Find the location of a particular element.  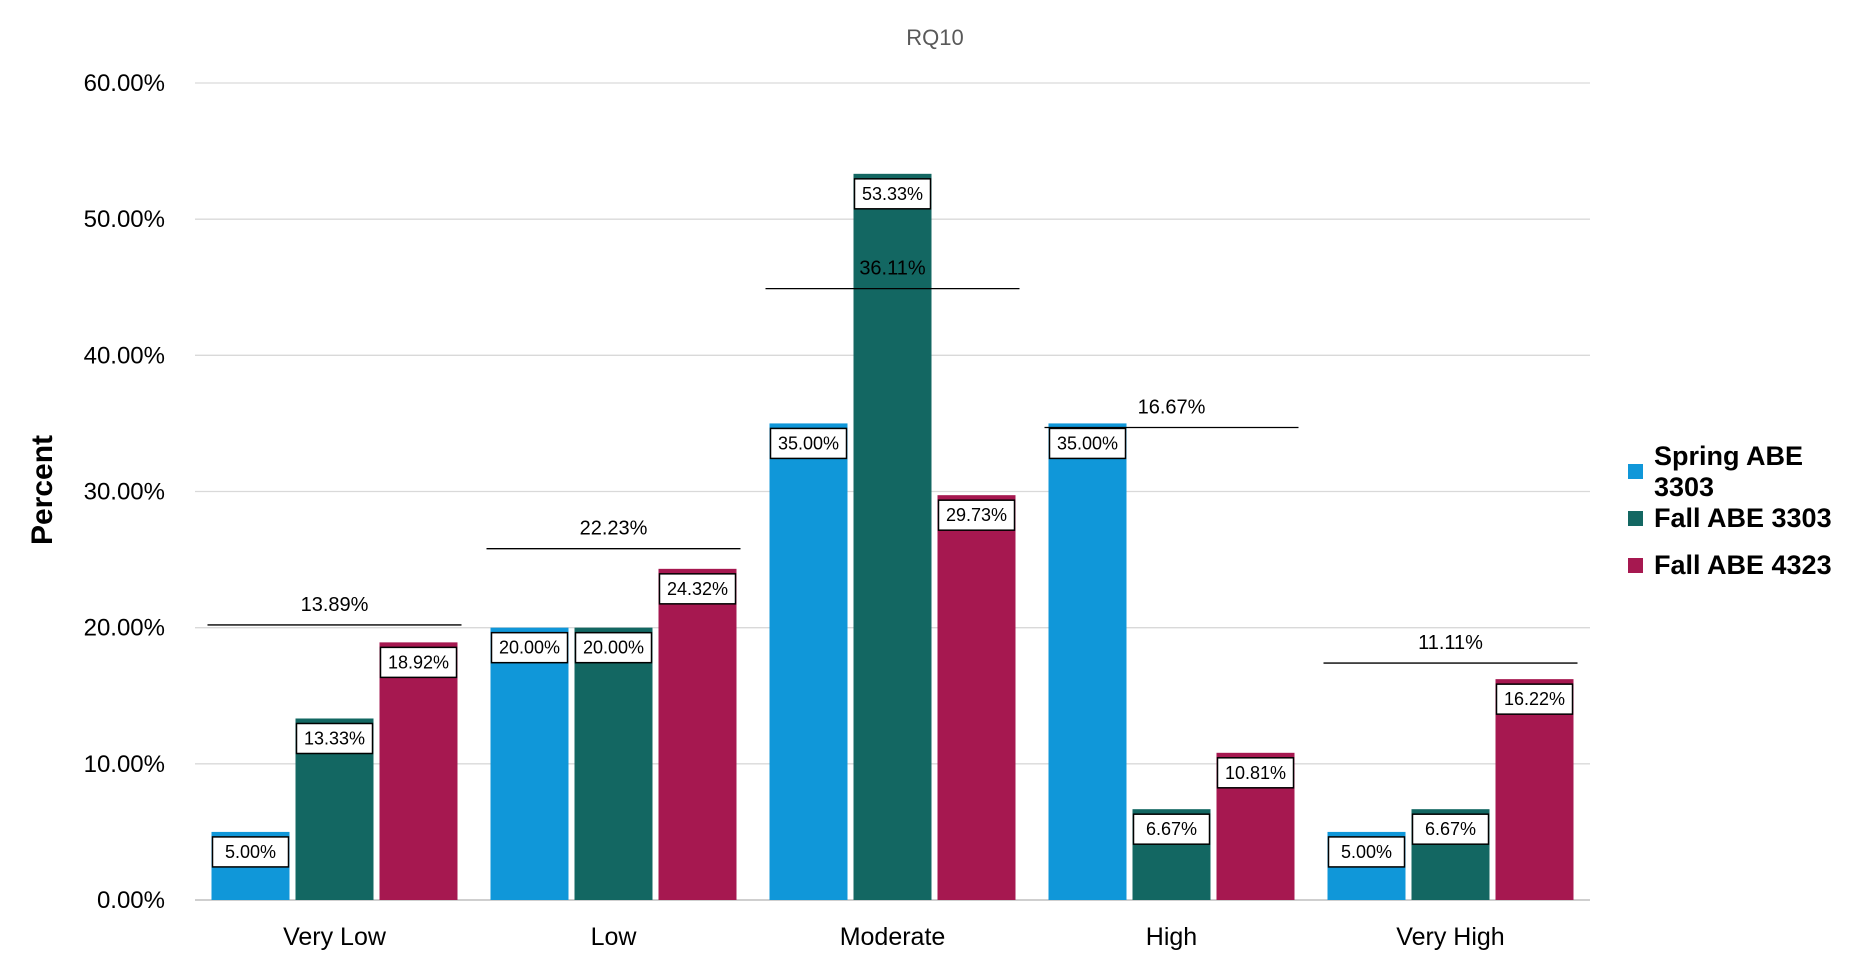

y-tick-label: 10.00% is located at coordinates (124, 764).